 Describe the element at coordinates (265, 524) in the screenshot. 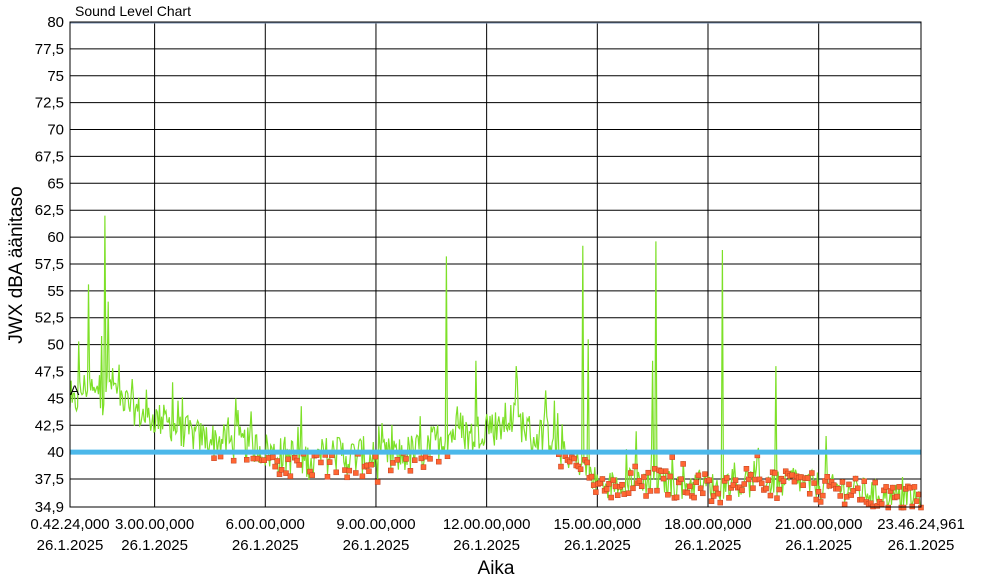

I see `x-tick-time: 6.00.00,000` at that location.